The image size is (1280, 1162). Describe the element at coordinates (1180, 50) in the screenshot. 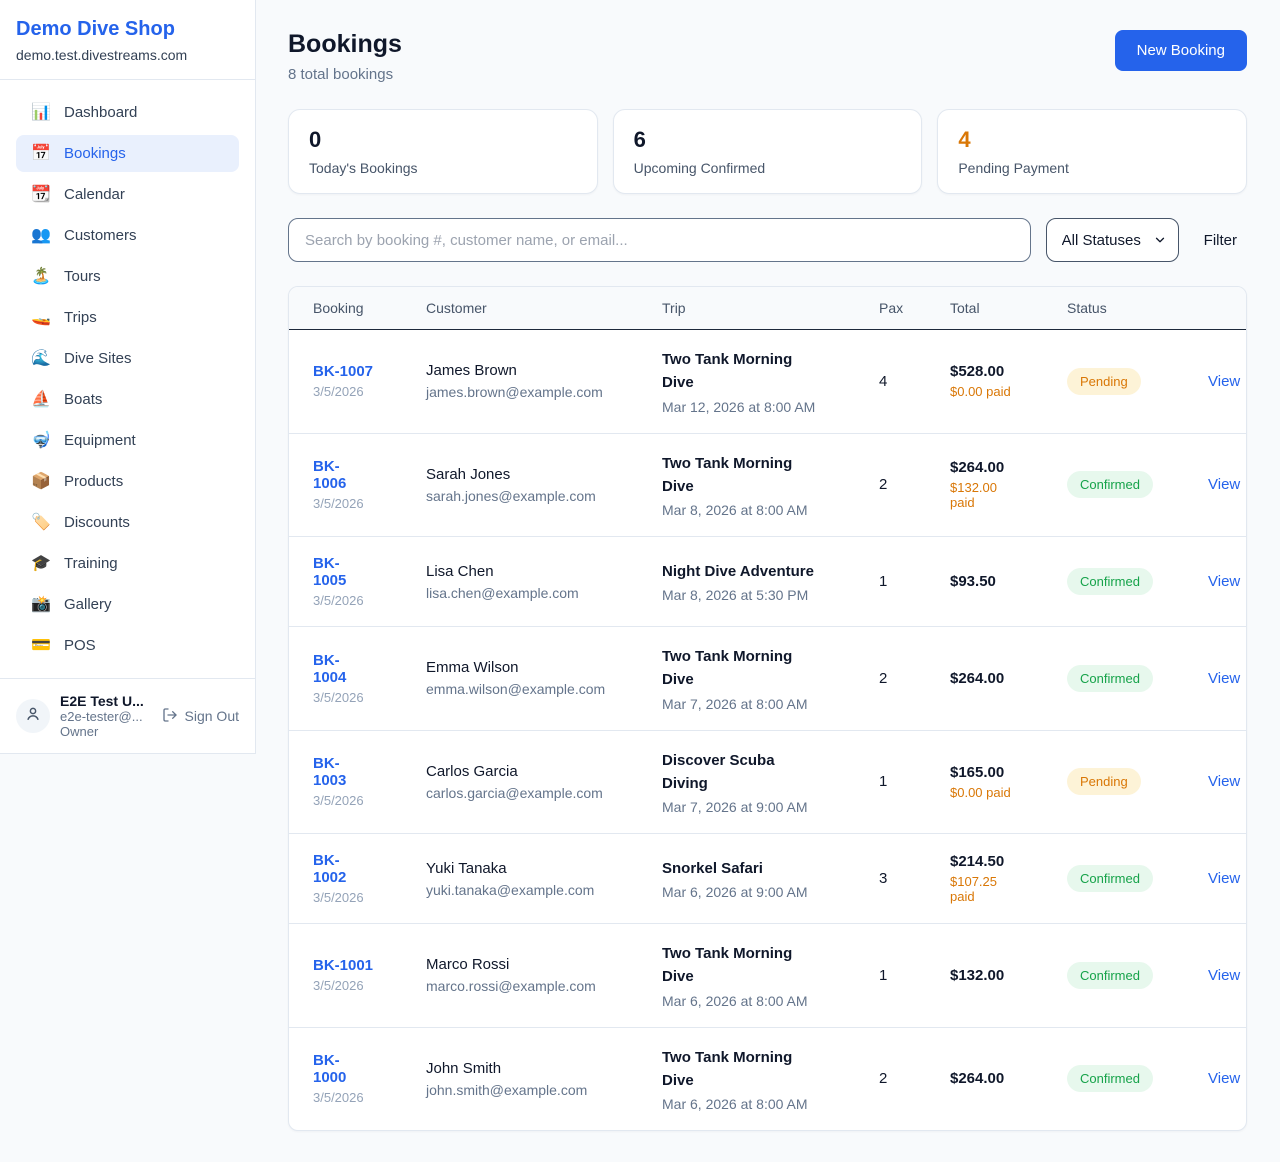

I see `new-booking-button: New Booking` at that location.